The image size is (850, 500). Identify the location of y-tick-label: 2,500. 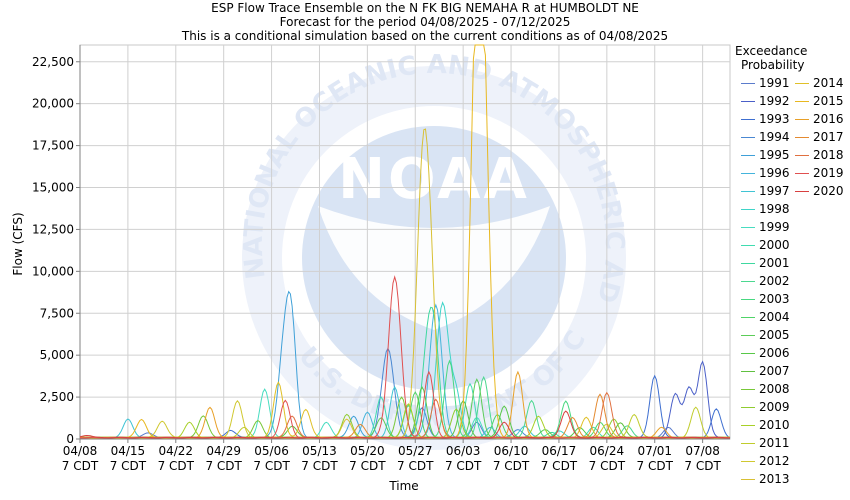
(57, 397).